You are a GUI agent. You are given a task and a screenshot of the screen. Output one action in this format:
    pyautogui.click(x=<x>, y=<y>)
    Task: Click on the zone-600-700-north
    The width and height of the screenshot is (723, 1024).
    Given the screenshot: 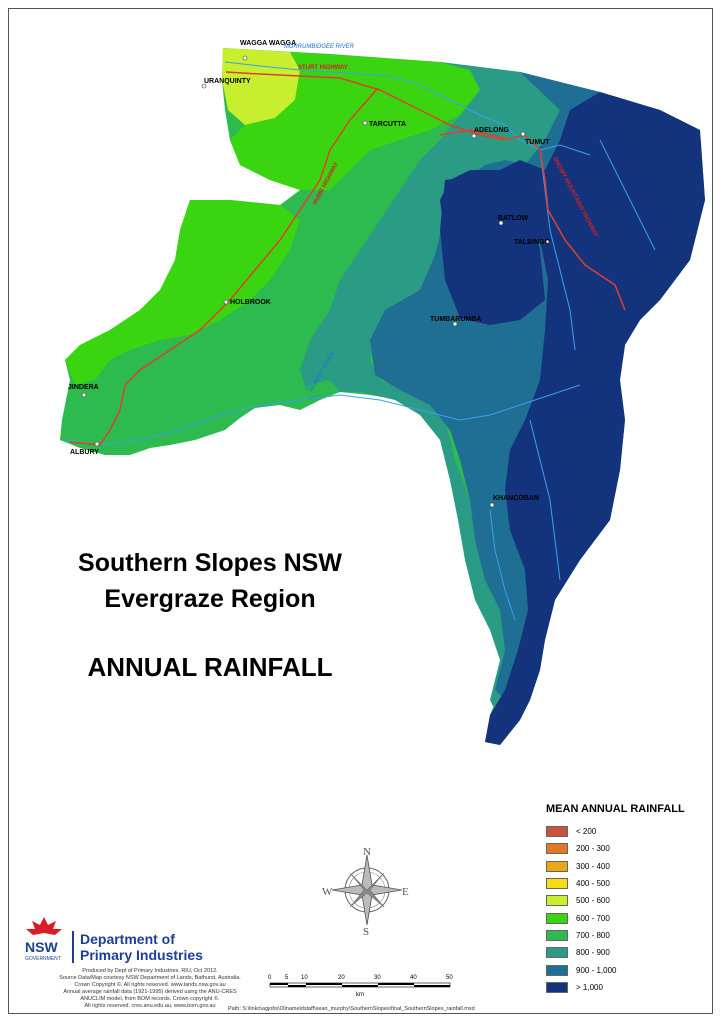 What is the action you would take?
    pyautogui.click(x=355, y=121)
    